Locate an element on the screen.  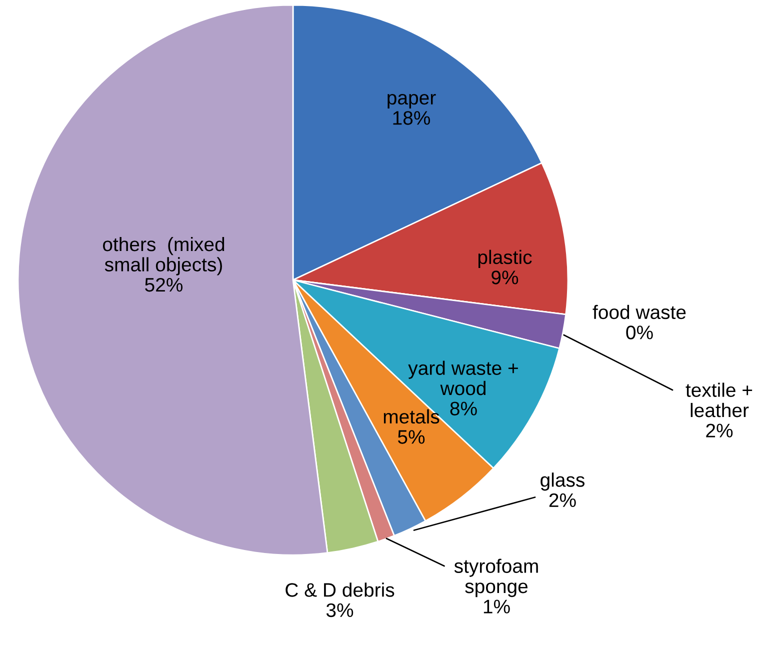
data-label: 18% is located at coordinates (411, 118).